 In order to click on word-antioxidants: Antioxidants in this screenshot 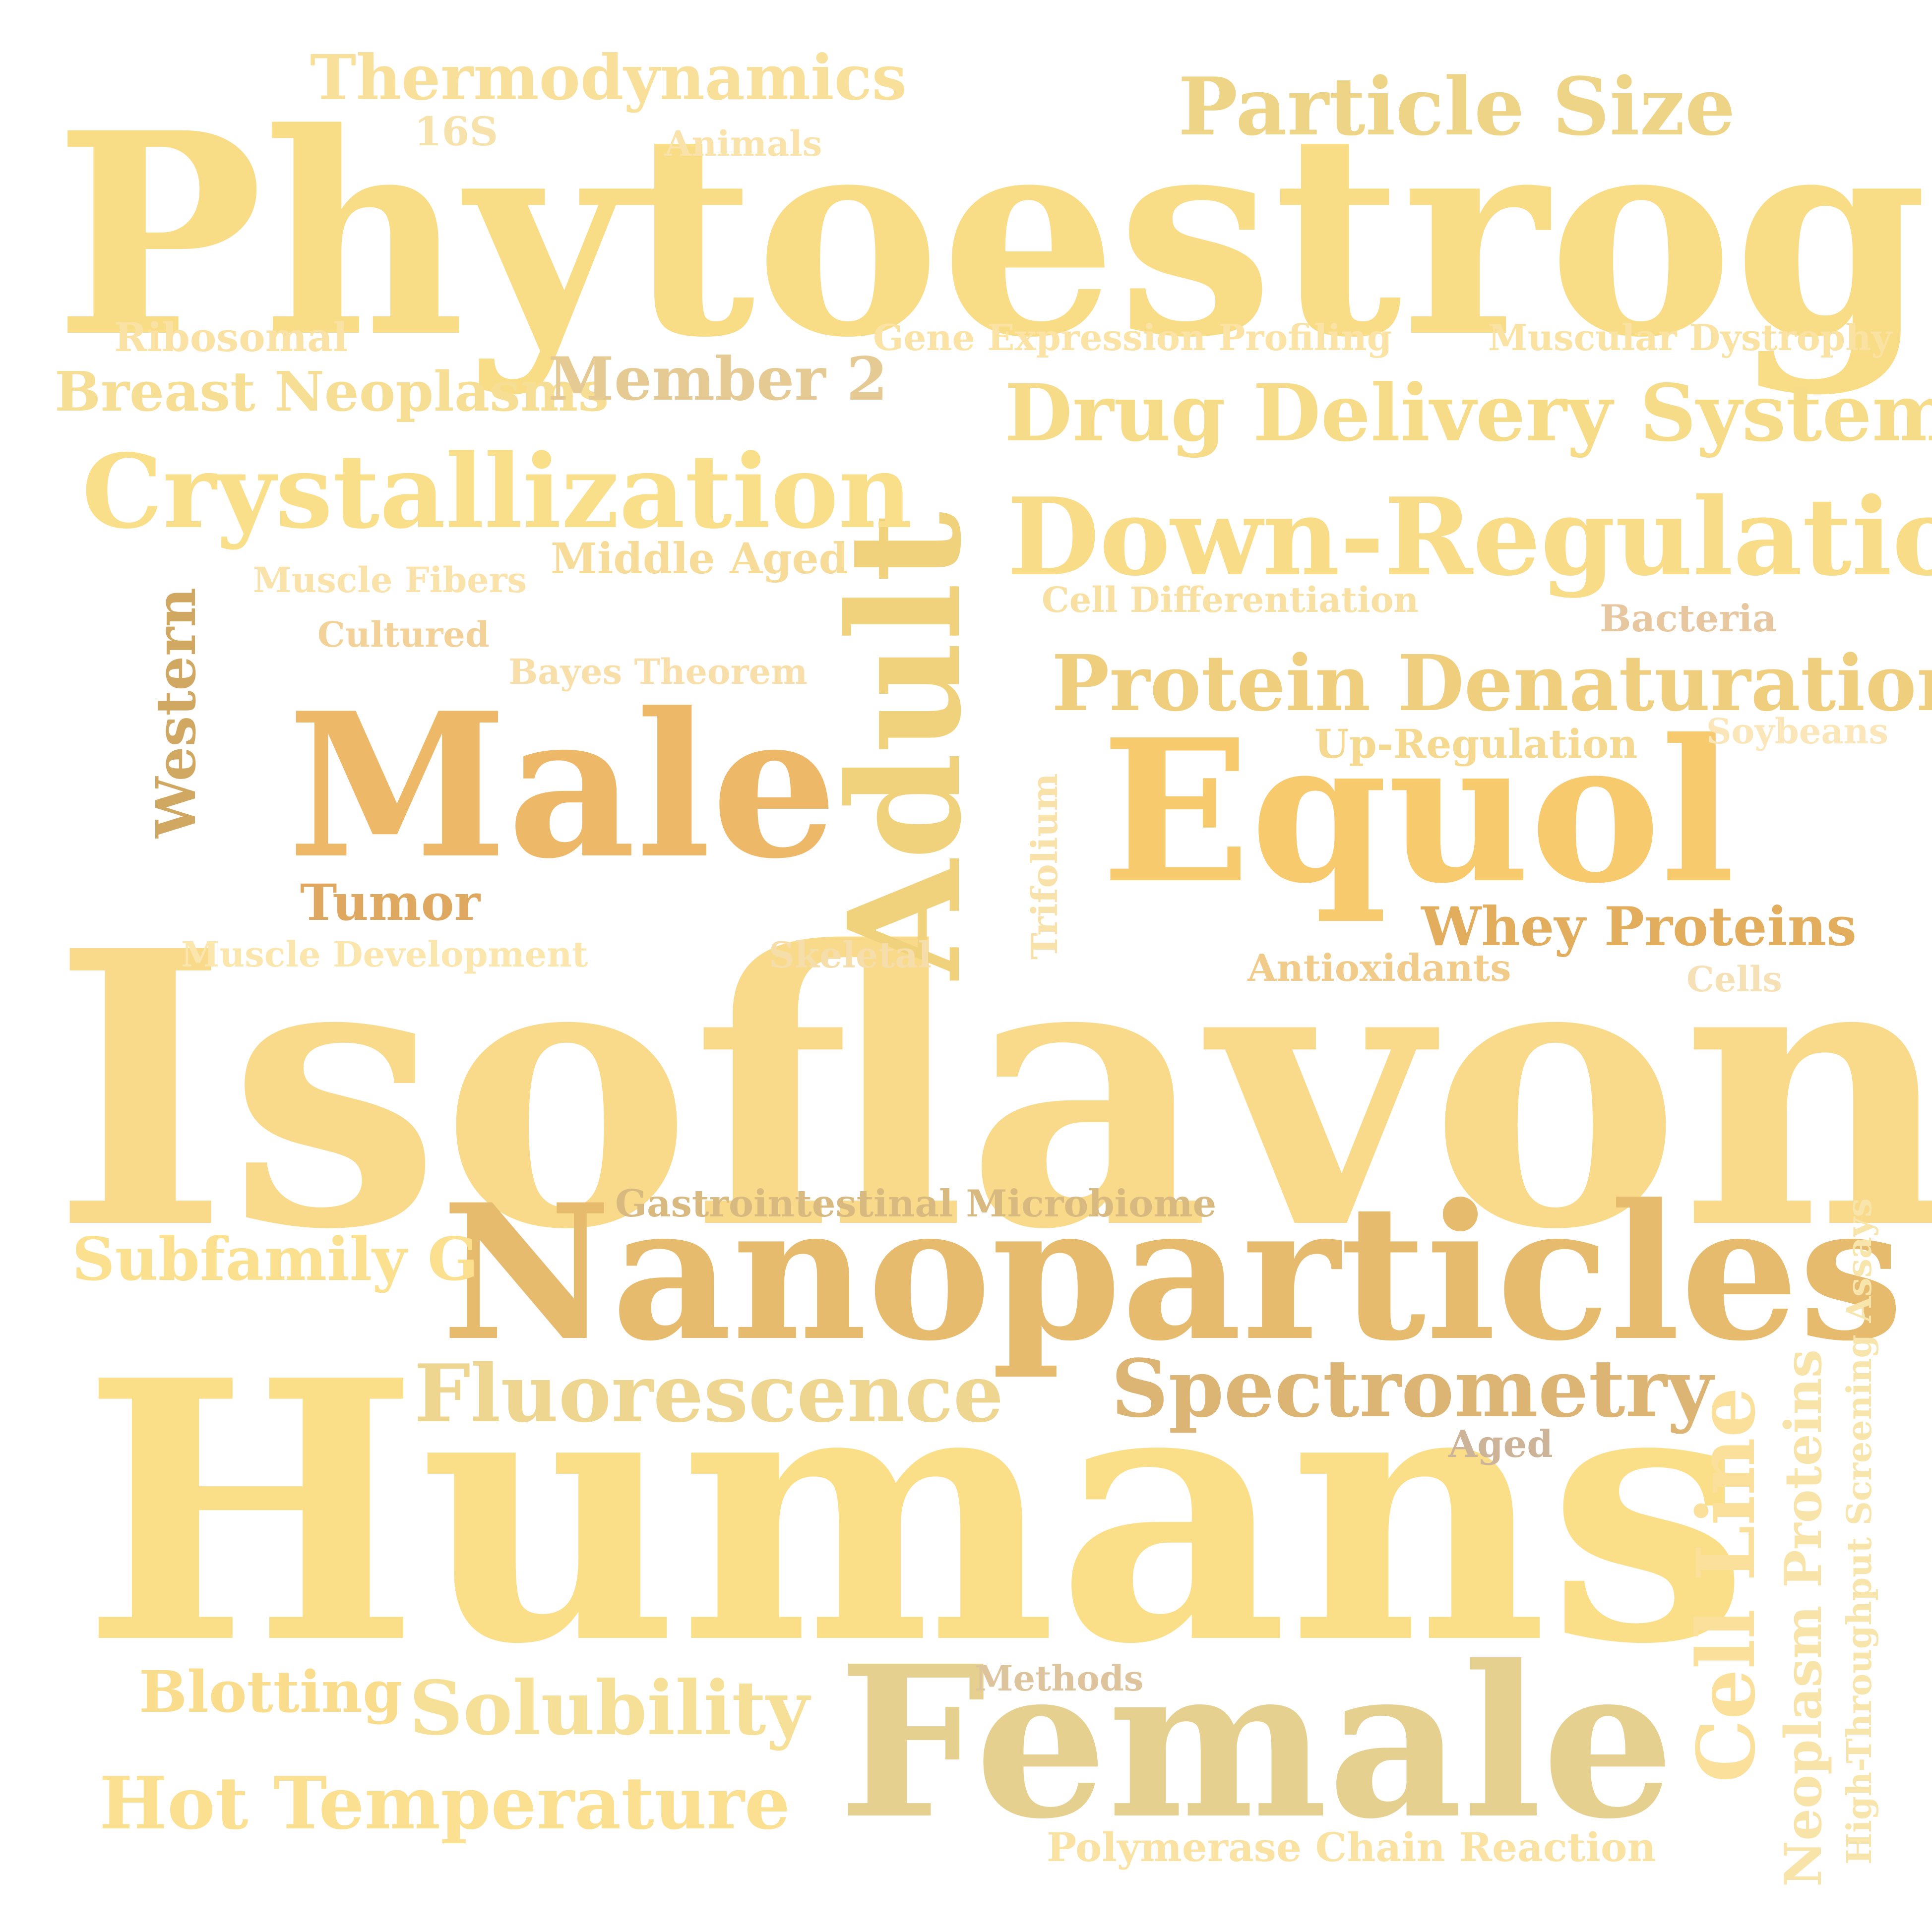, I will do `click(1379, 968)`.